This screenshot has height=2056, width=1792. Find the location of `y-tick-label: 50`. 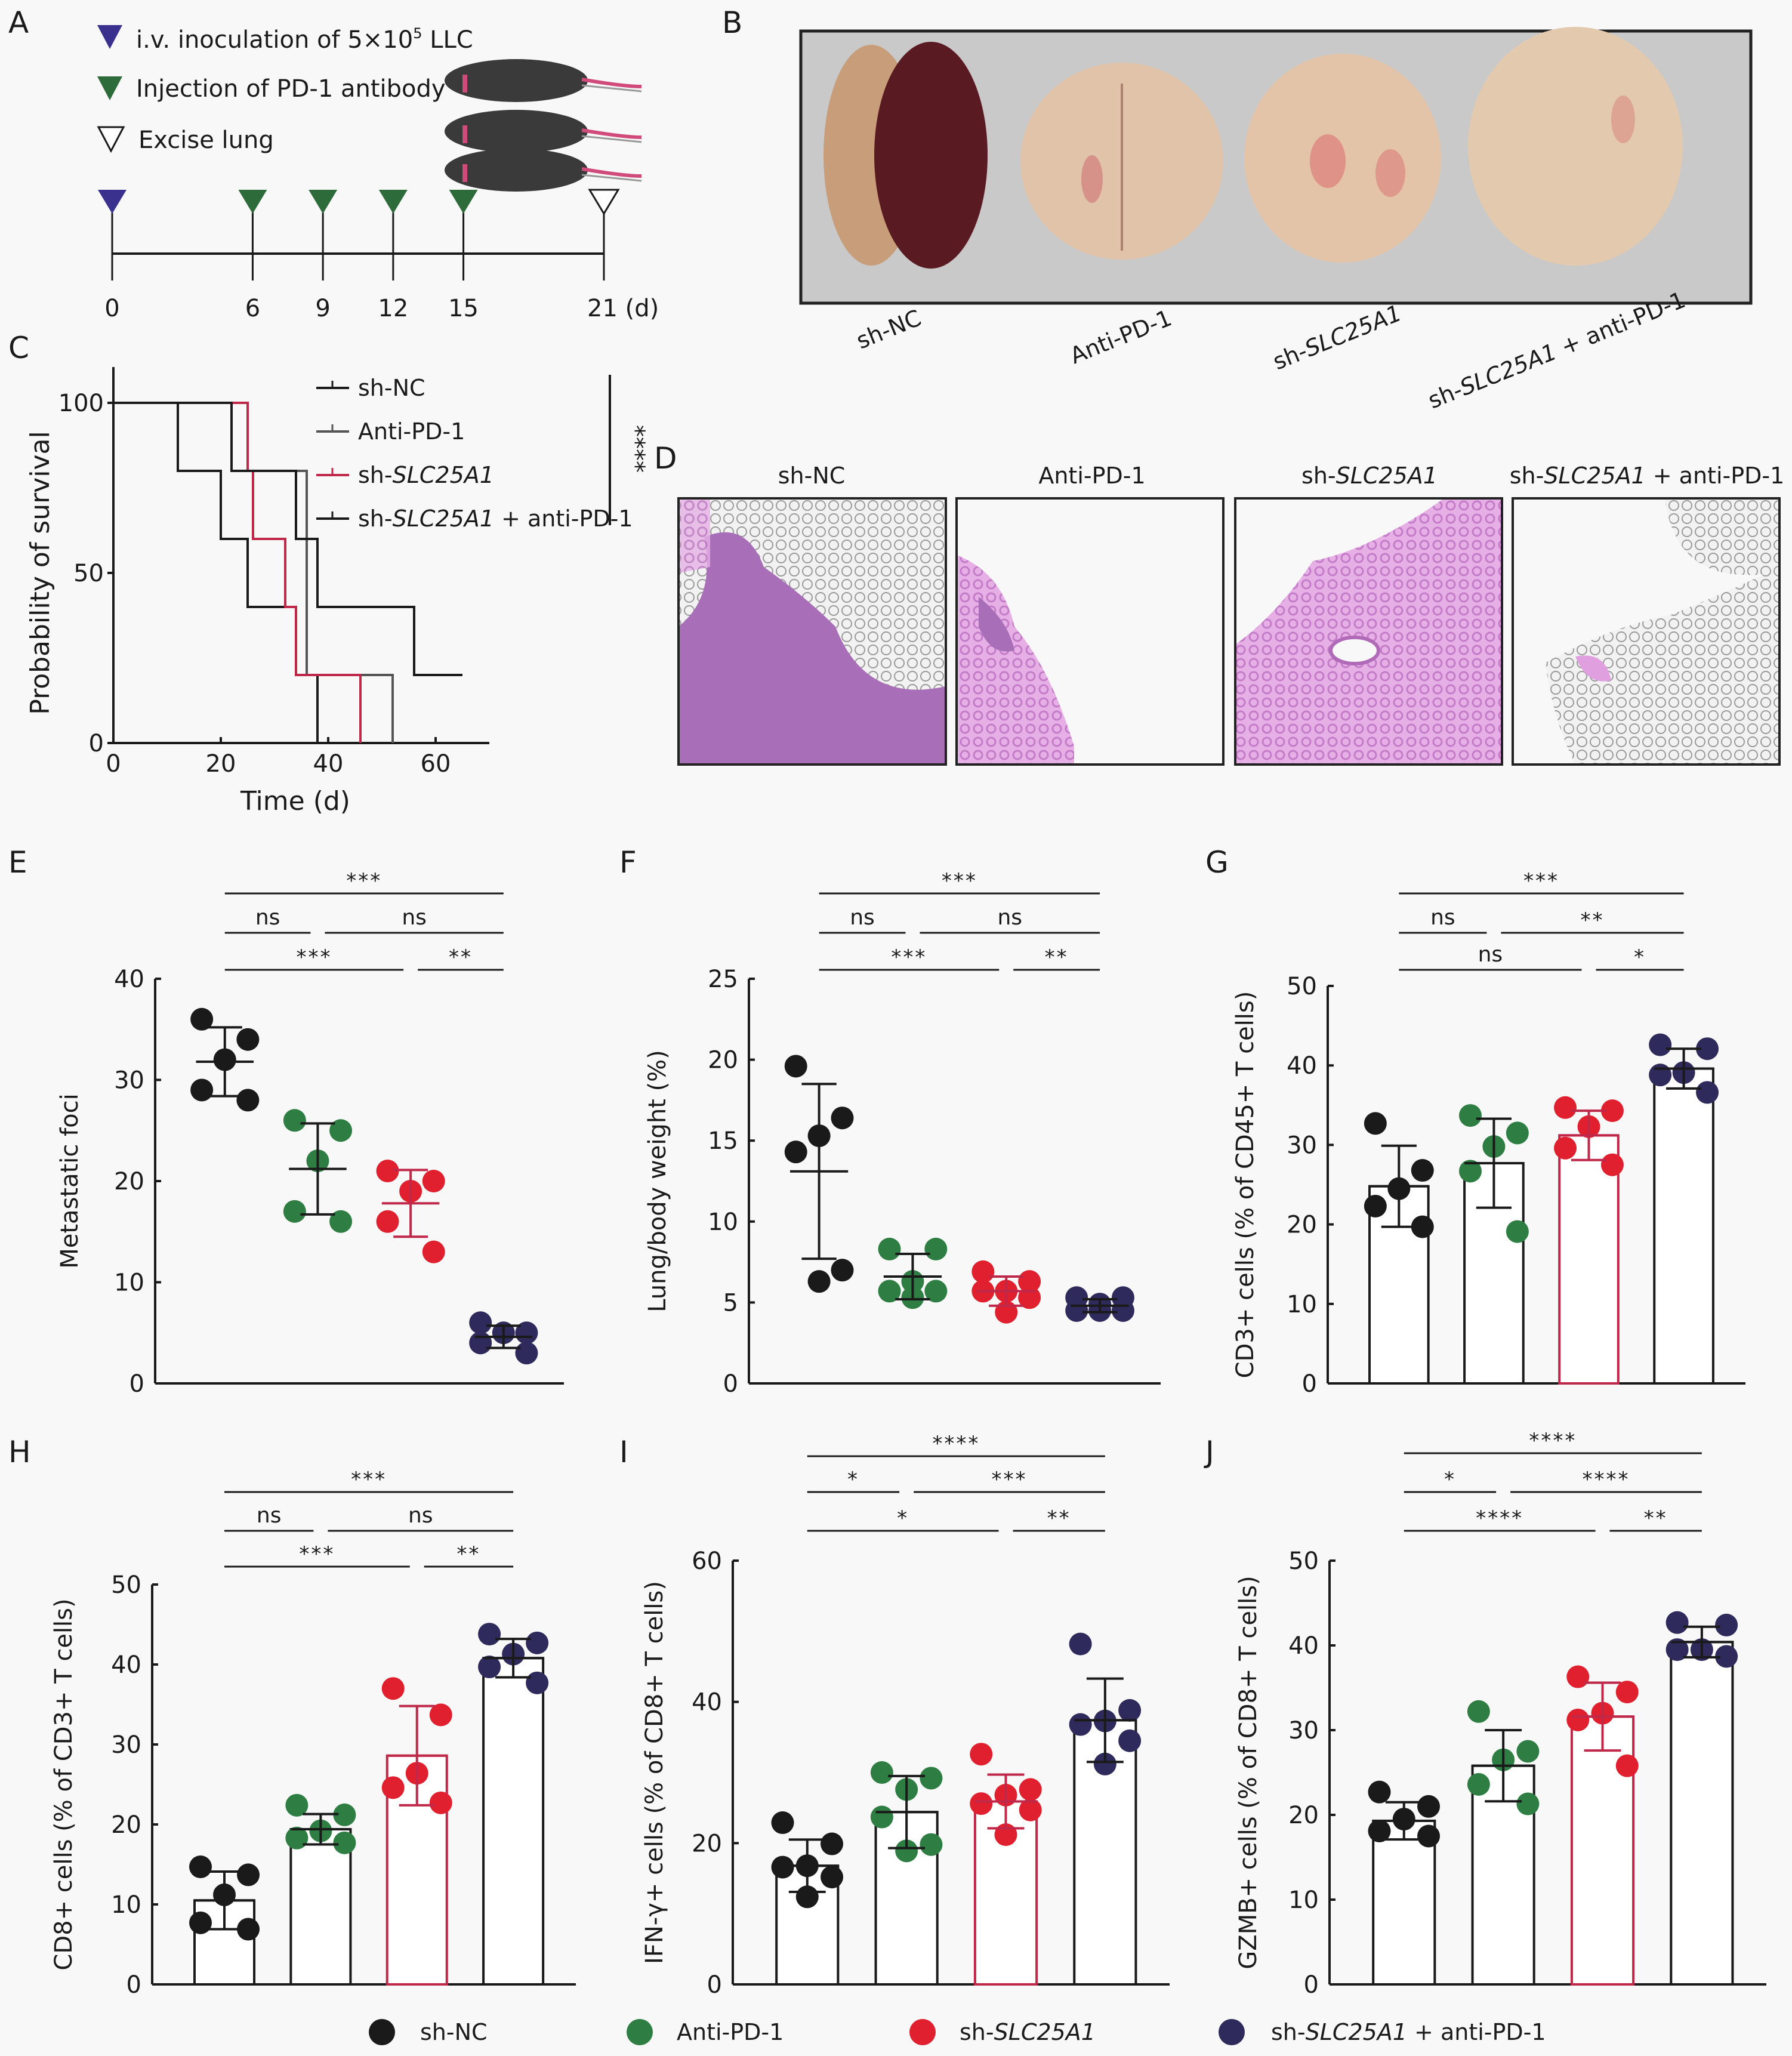

y-tick-label: 50 is located at coordinates (1303, 1561).